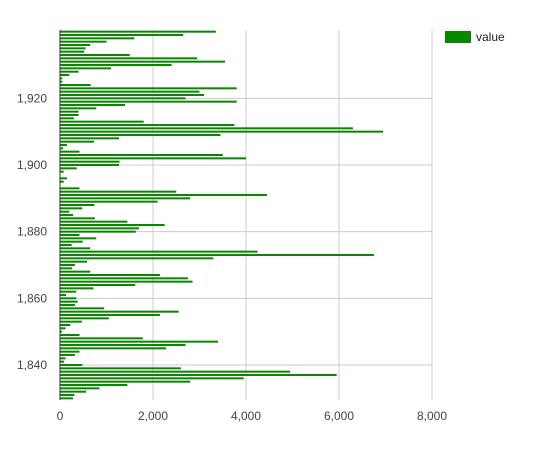 This screenshot has height=459, width=533. Describe the element at coordinates (246, 416) in the screenshot. I see `x-tick-label: 4,000` at that location.